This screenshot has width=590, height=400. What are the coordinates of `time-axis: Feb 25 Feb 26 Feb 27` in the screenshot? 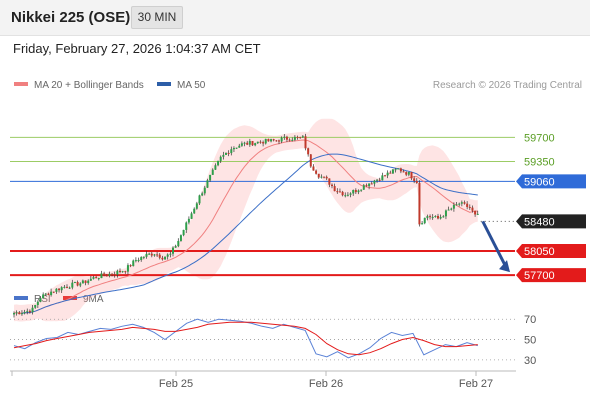 It's located at (263, 380).